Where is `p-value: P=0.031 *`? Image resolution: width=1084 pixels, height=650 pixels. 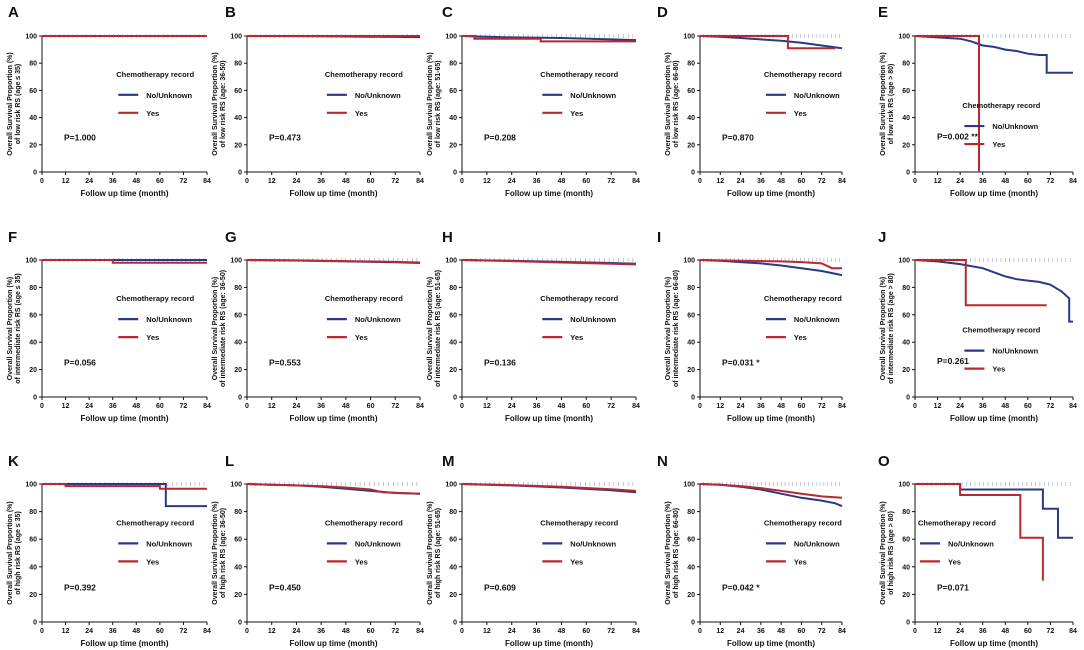
p-value: P=0.031 * is located at coordinates (741, 362).